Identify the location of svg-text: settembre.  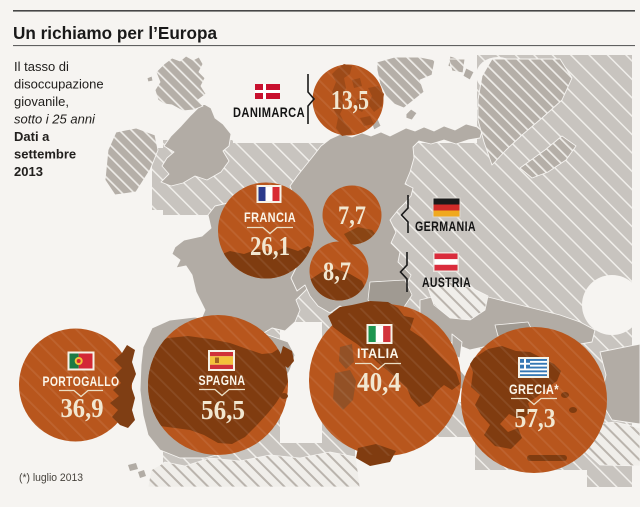
(45, 154).